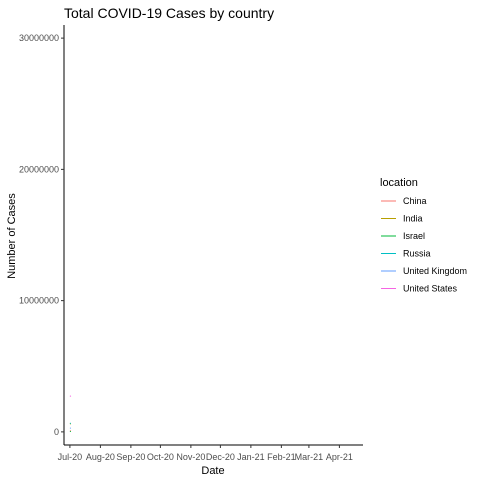 The height and width of the screenshot is (480, 480). I want to click on legend-label: Israel, so click(414, 236).